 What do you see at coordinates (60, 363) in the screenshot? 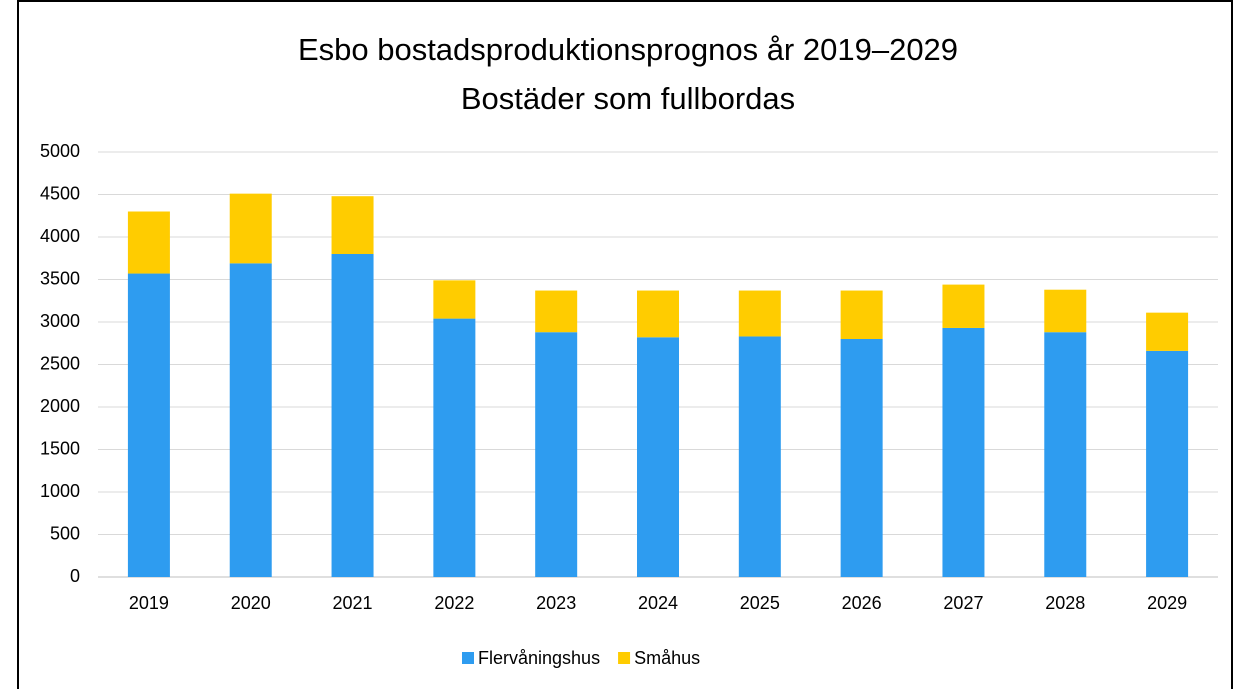
I see `y-tick-label: 2500` at bounding box center [60, 363].